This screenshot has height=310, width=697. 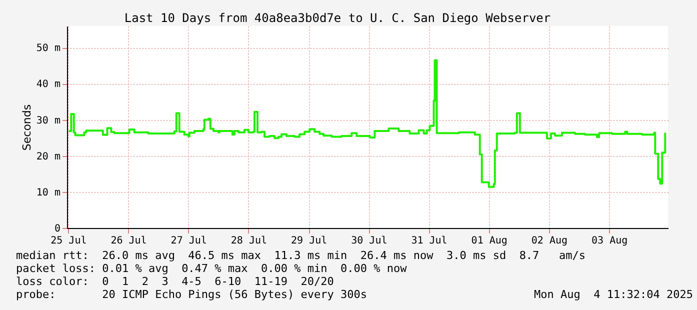 What do you see at coordinates (128, 241) in the screenshot?
I see `x-tick-label: 26 Jul` at bounding box center [128, 241].